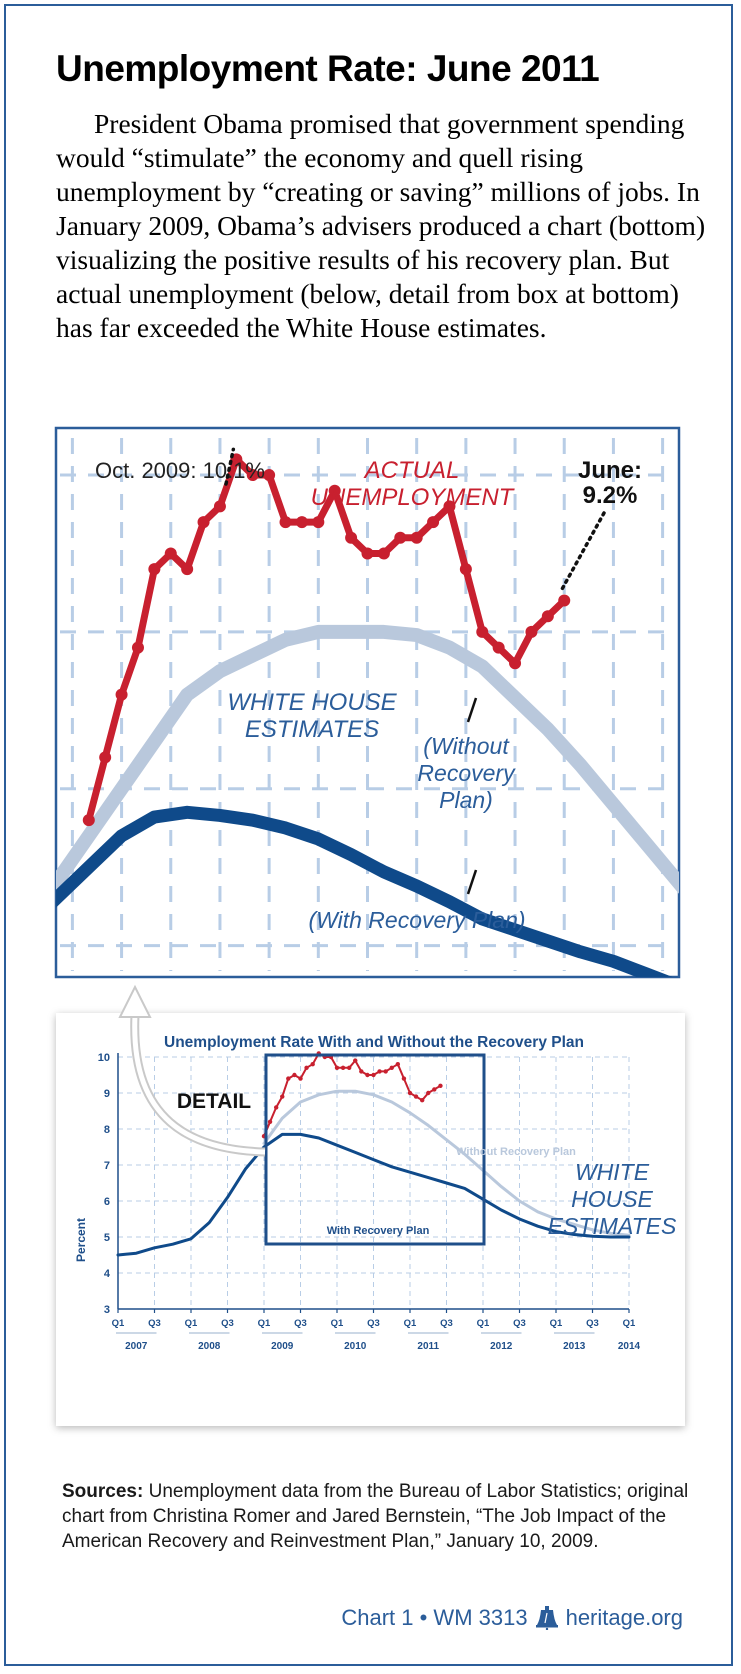  What do you see at coordinates (466, 800) in the screenshot?
I see `without-plan-label-line3: Plan)` at bounding box center [466, 800].